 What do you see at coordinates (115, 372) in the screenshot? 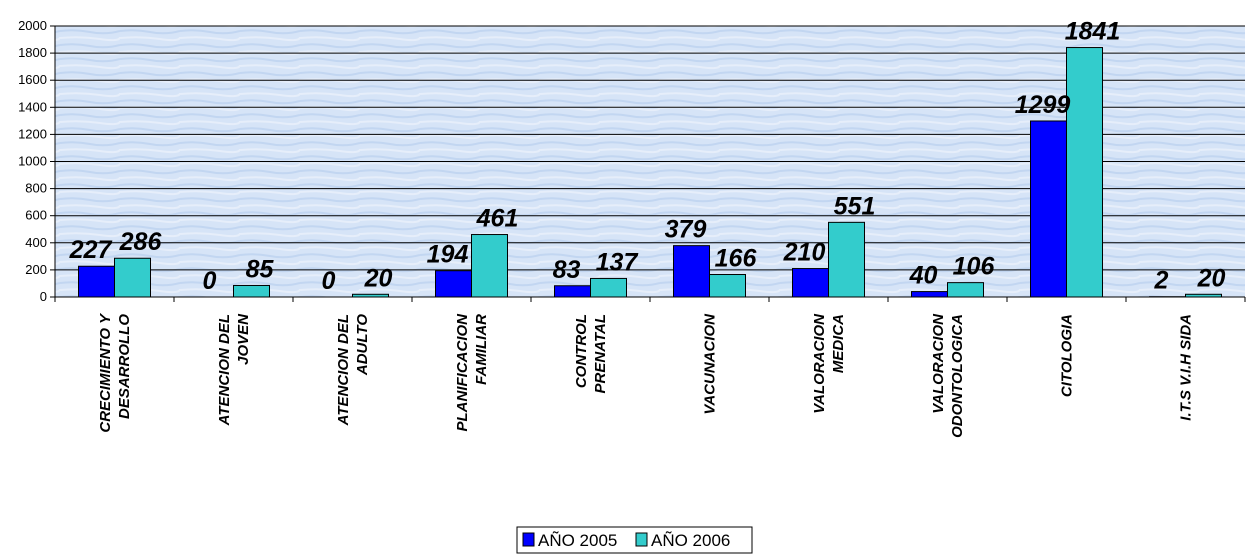
I see `x-category-label: CRECIMIENTO Y DESARROLLO` at bounding box center [115, 372].